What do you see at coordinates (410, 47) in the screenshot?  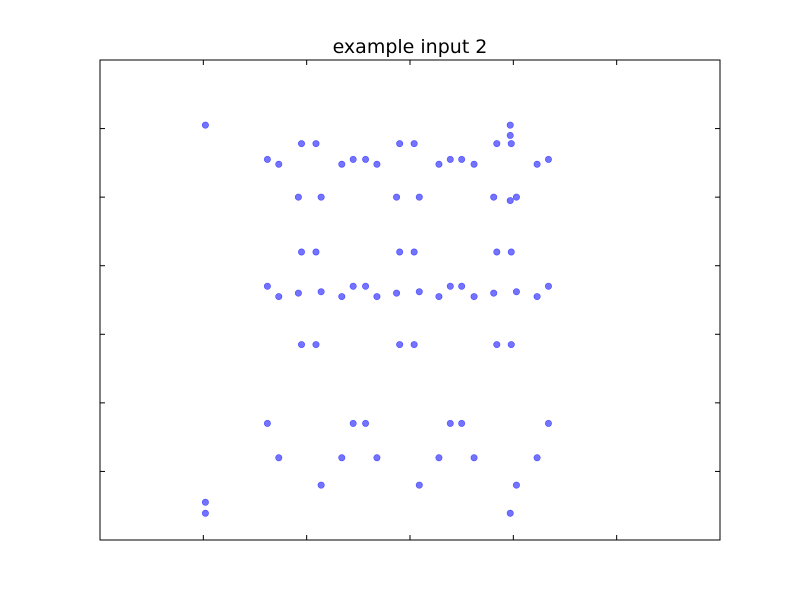 I see `chart-title: example input 2` at bounding box center [410, 47].